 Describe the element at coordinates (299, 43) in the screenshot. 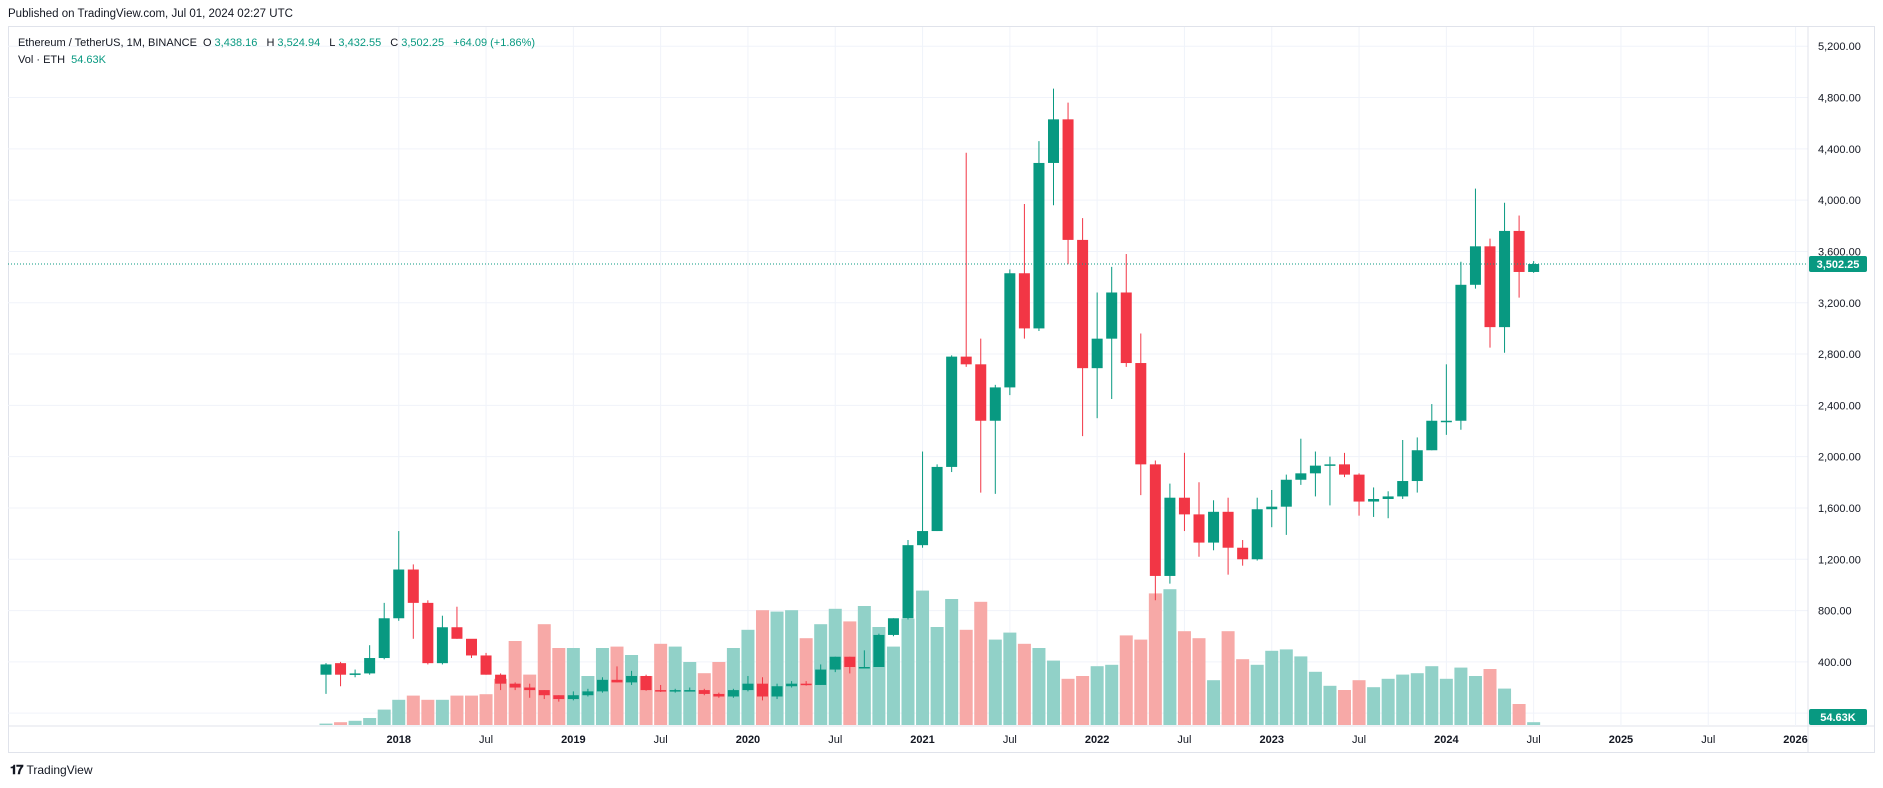

I see `high-value: 3,524.94` at that location.